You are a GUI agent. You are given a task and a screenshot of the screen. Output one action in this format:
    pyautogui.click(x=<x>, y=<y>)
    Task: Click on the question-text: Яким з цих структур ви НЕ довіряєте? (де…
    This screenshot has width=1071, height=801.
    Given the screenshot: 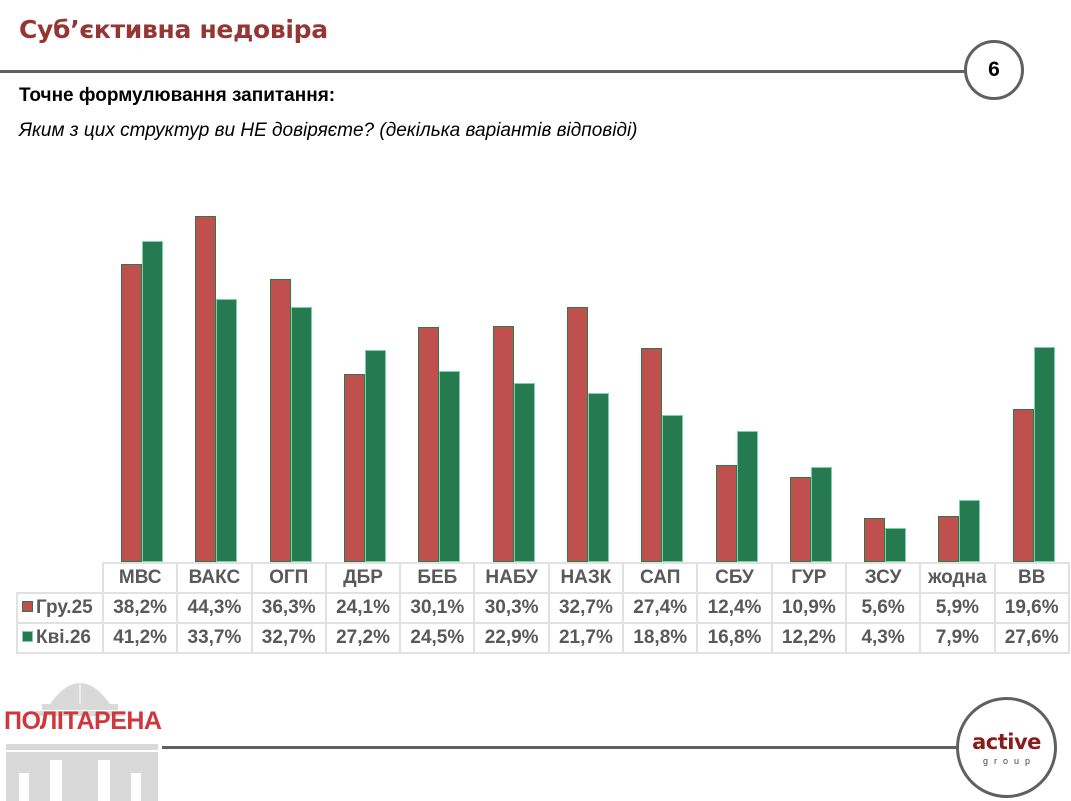 What is the action you would take?
    pyautogui.click(x=328, y=130)
    